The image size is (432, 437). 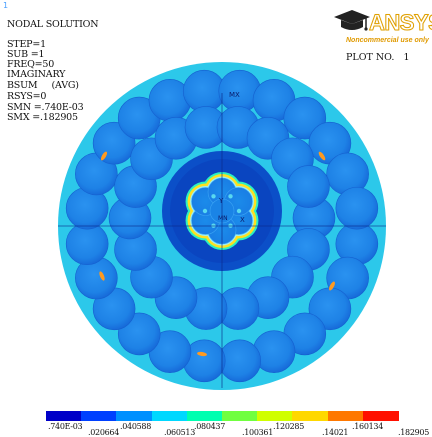 What do you see at coordinates (288, 426) in the screenshot?
I see `scale-top-label: .120285` at bounding box center [288, 426].